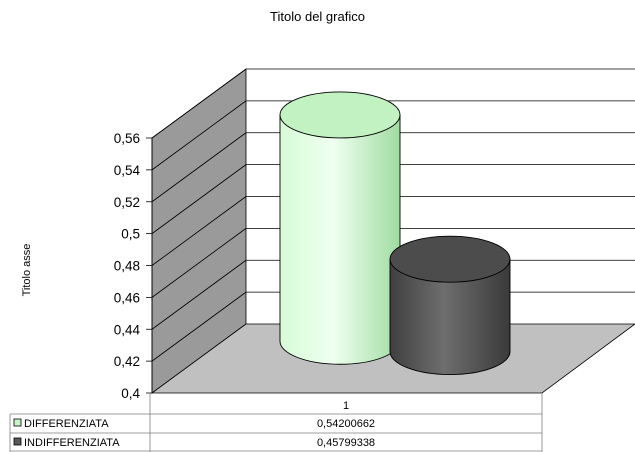 The width and height of the screenshot is (635, 452). Describe the element at coordinates (340, 239) in the screenshot. I see `bar-body-differenziata` at that location.